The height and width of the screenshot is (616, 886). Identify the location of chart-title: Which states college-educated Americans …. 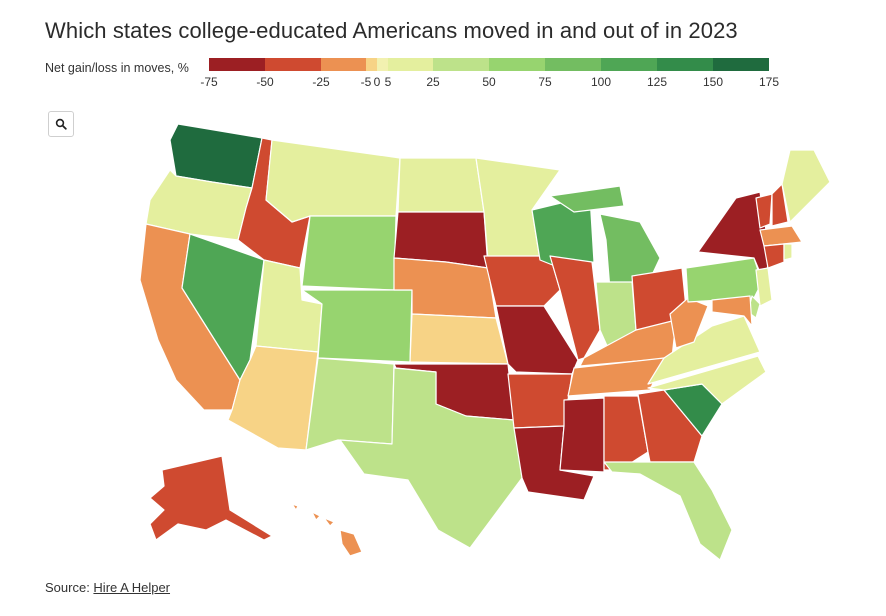
(391, 30).